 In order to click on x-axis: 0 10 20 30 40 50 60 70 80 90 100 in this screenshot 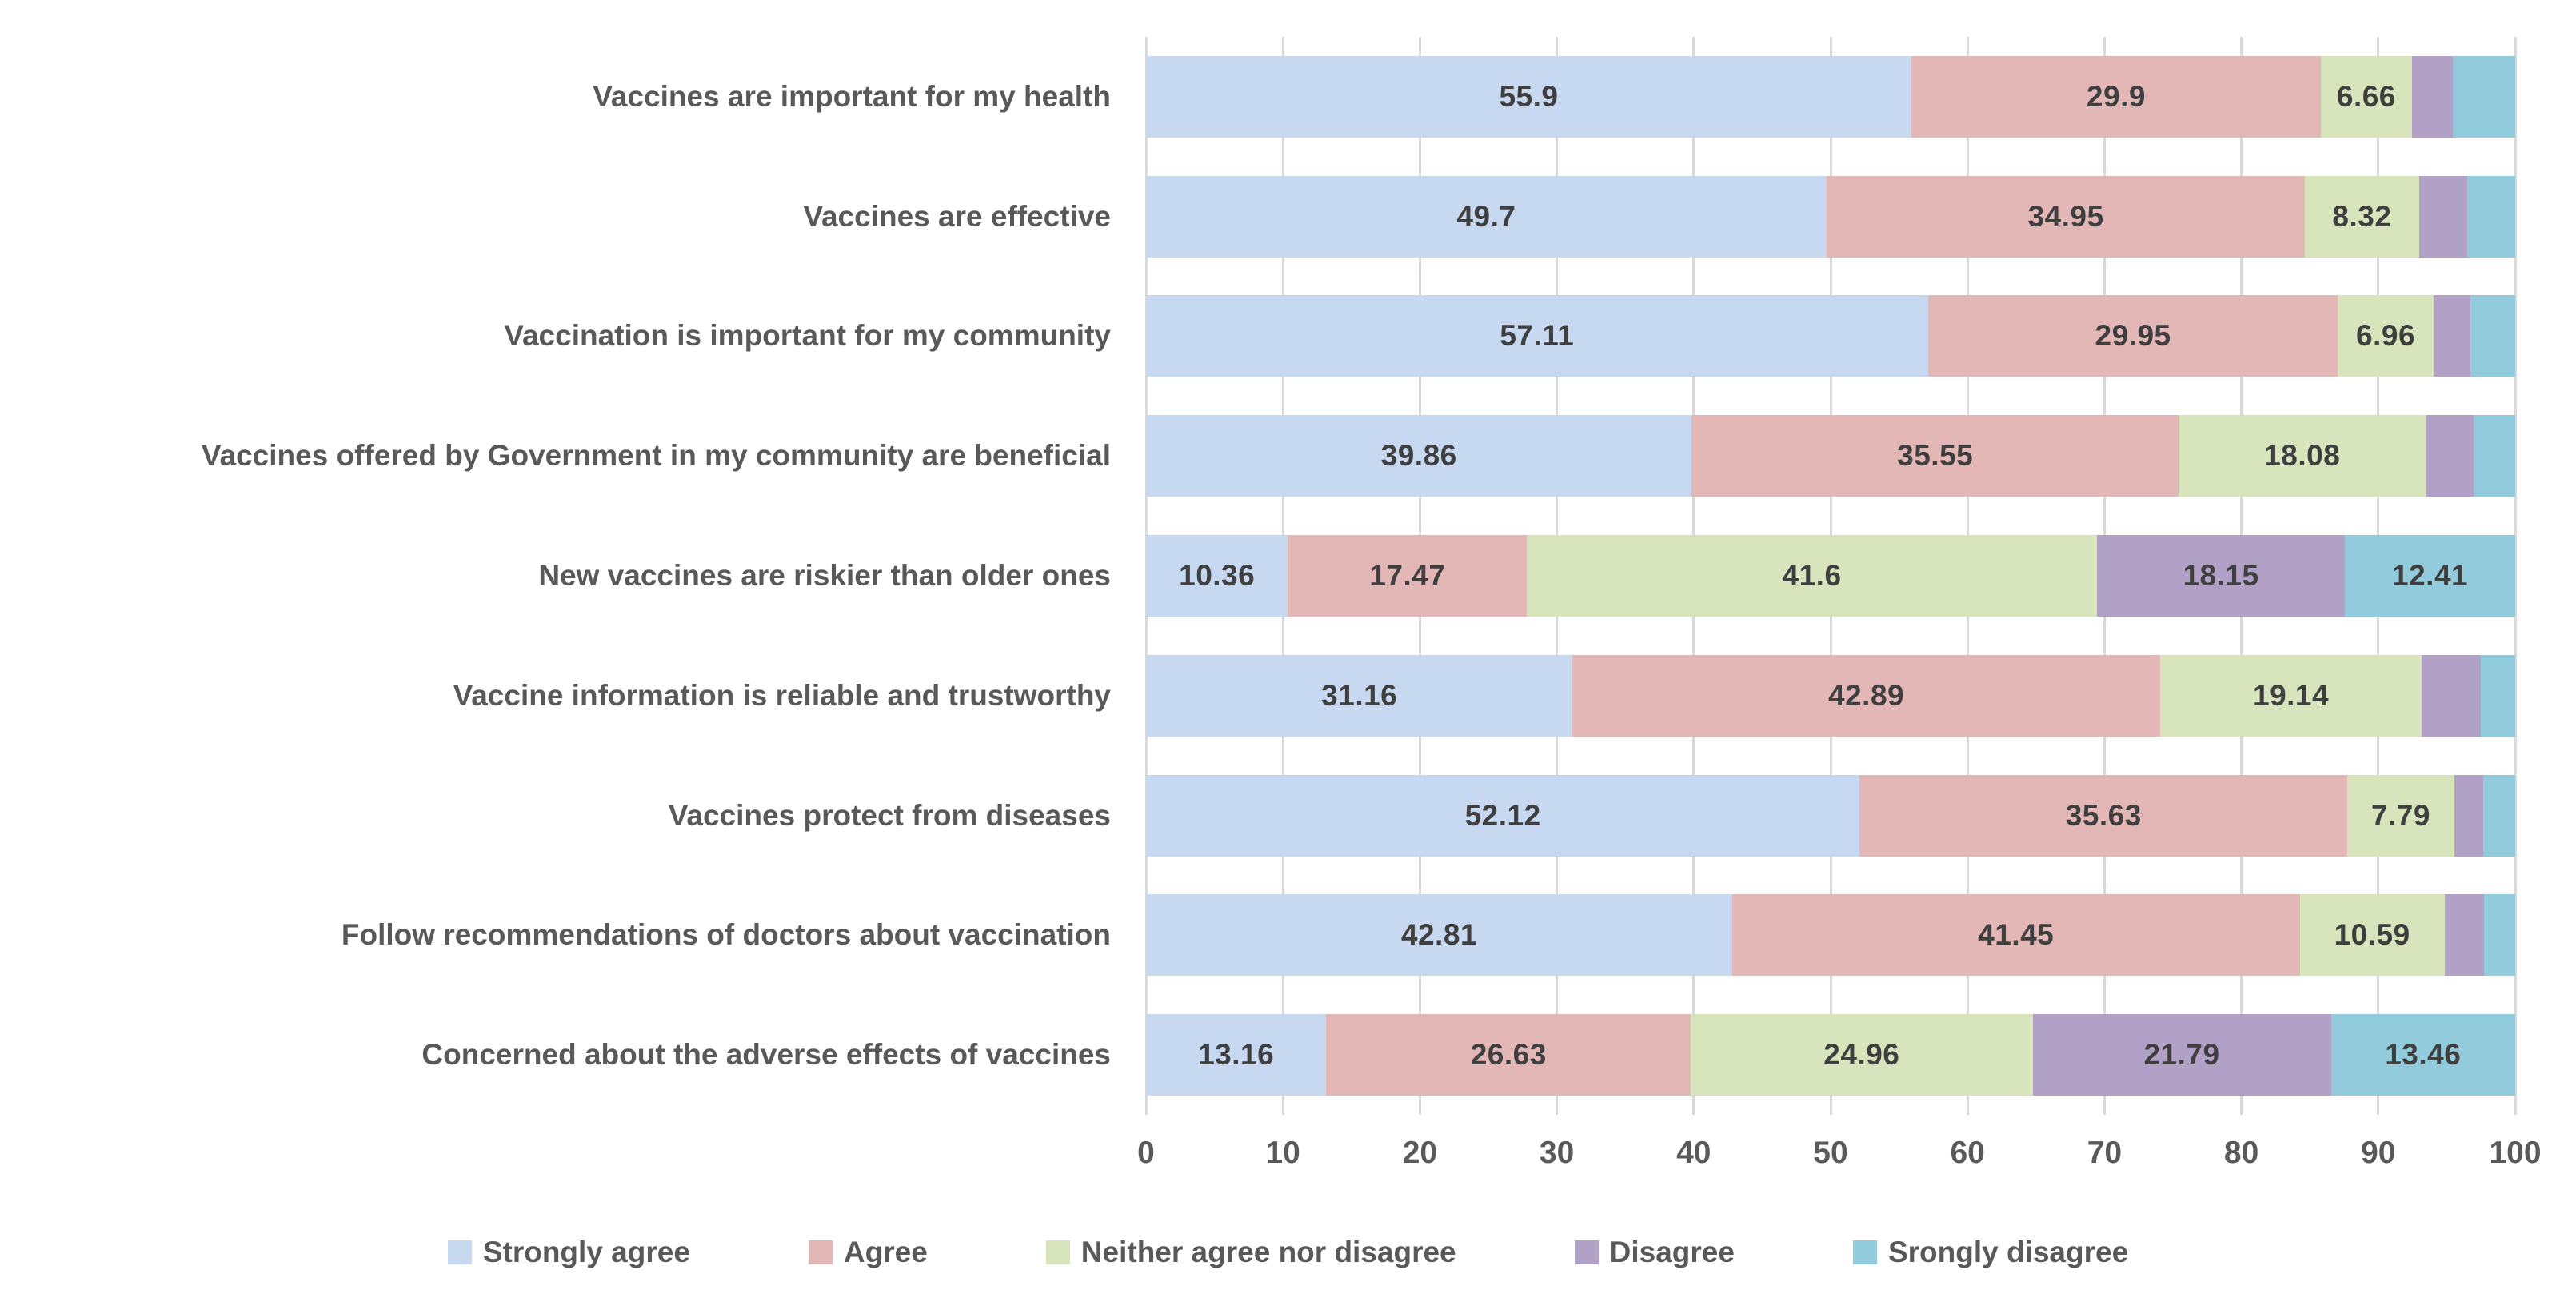, I will do `click(1839, 1160)`.